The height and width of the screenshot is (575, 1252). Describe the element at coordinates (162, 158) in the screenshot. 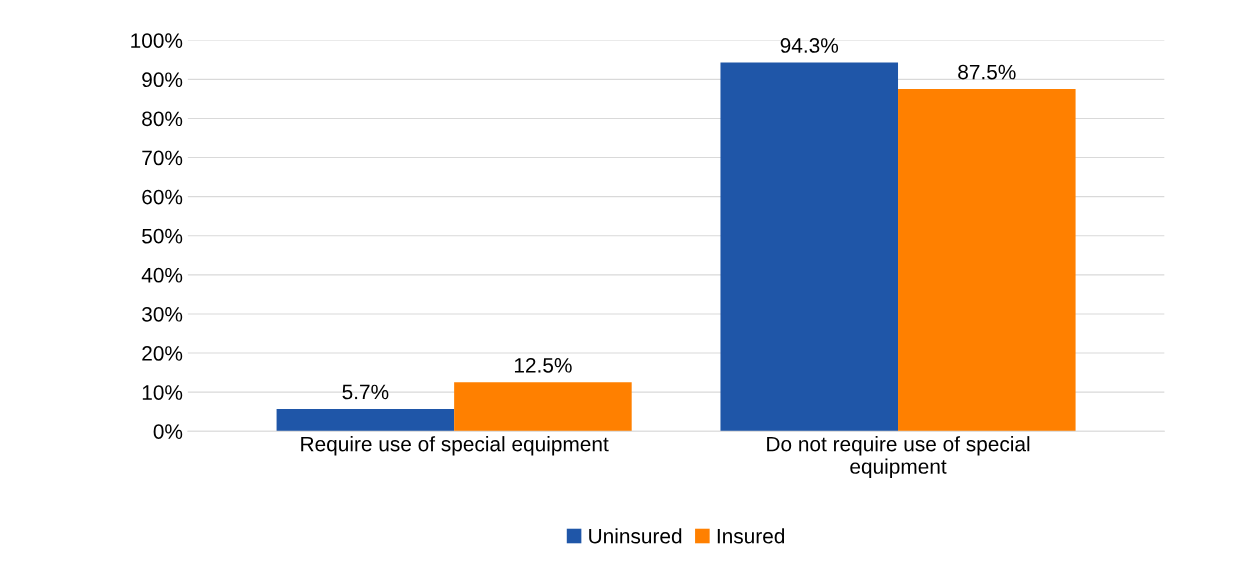

I see `y-tick-label: 70%` at that location.